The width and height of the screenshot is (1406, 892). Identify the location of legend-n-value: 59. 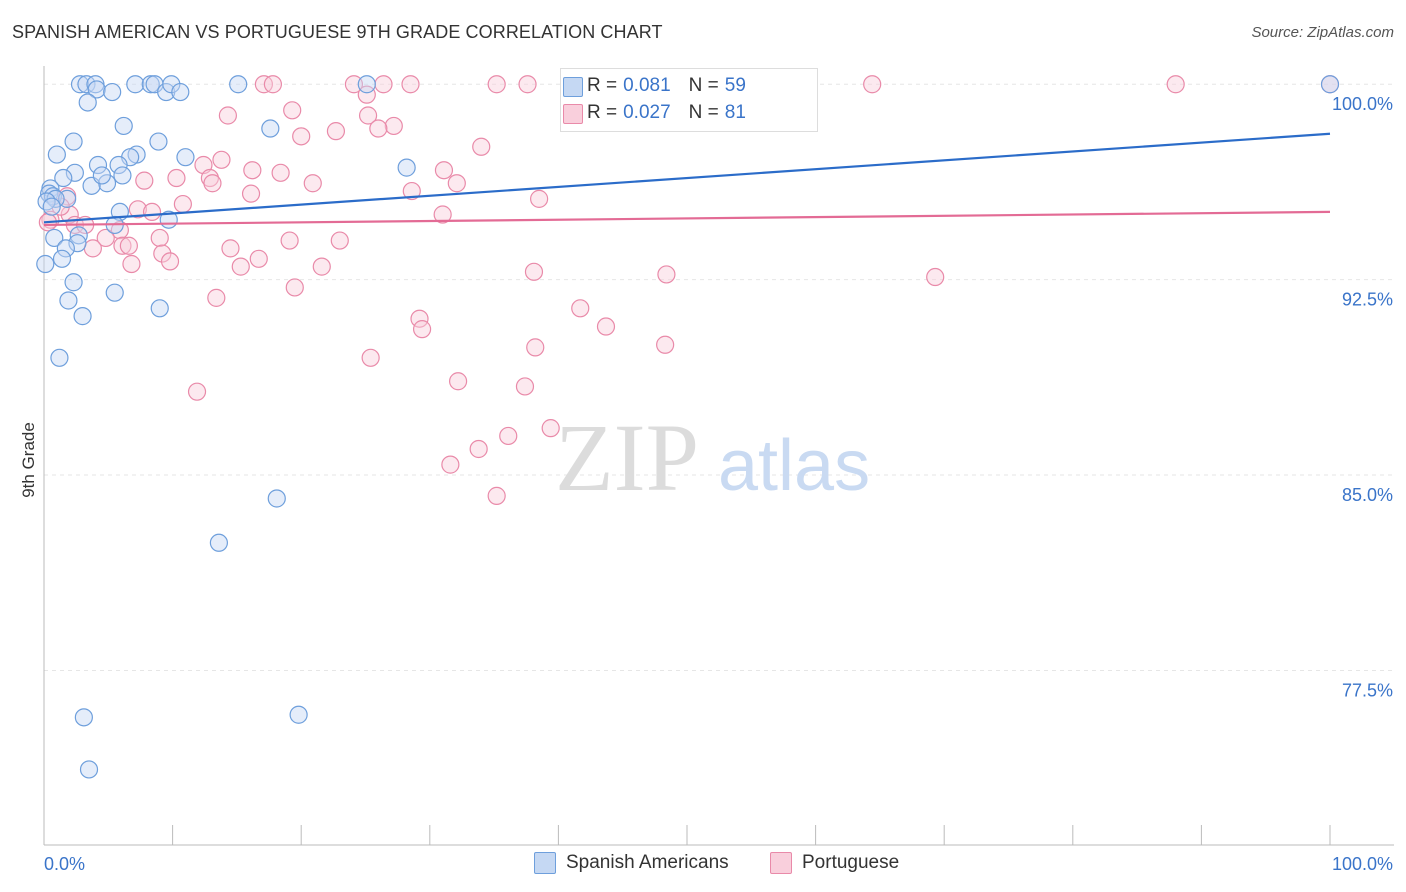
(735, 85).